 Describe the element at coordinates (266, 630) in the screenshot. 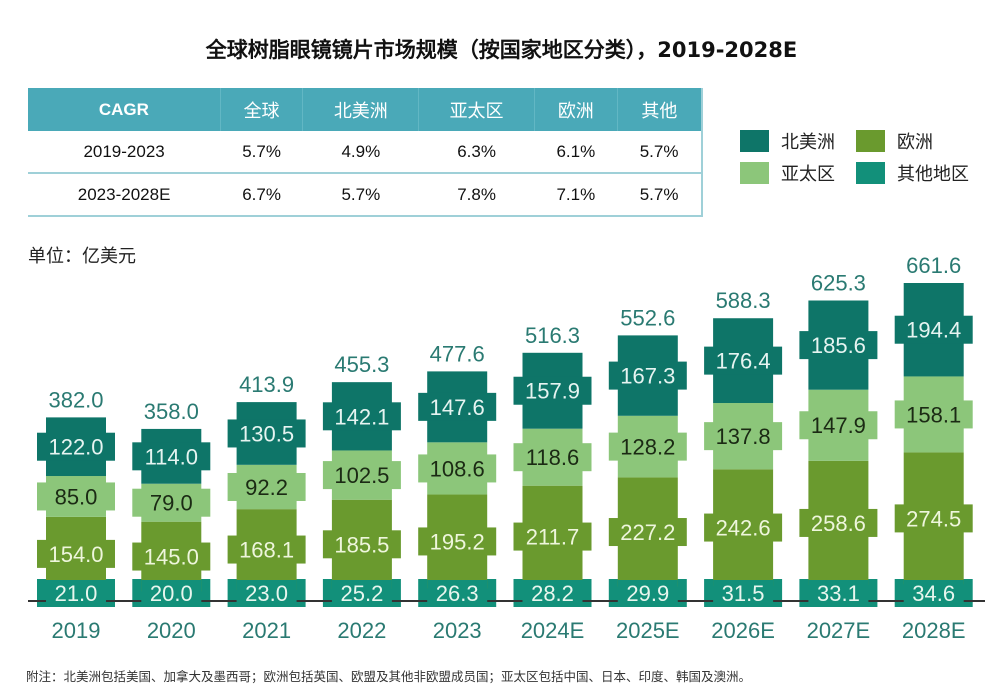

I see `x-tick-label: 2021` at that location.